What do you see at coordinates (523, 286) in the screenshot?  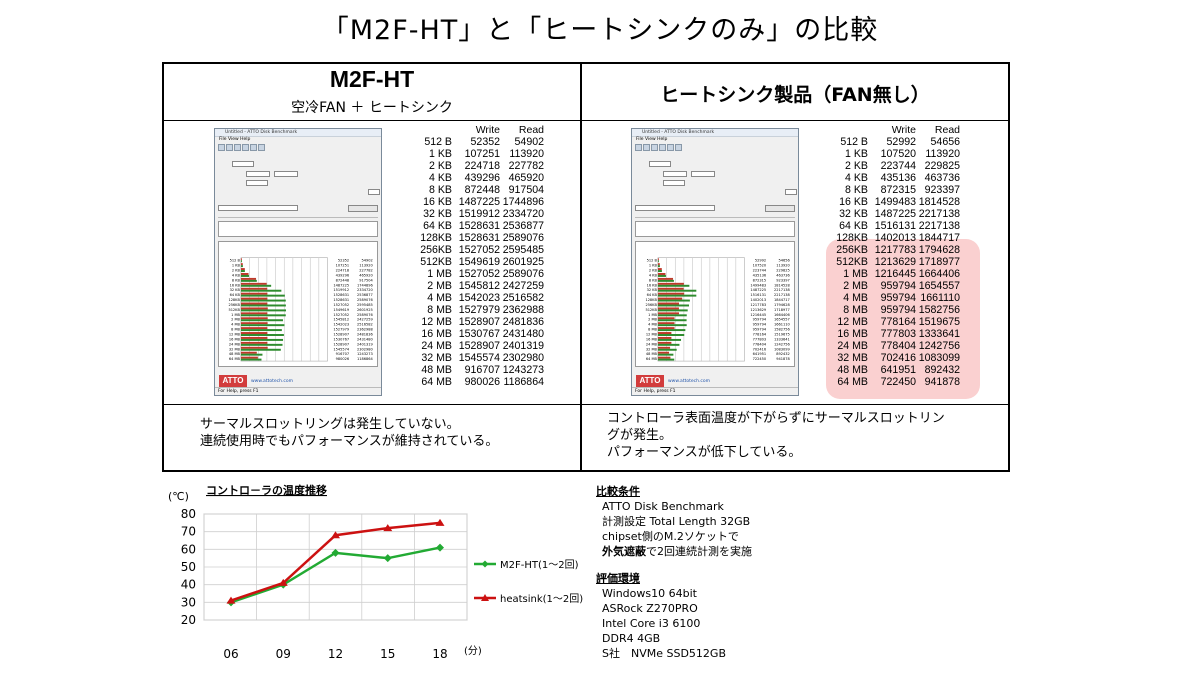 I see `bench-read: 2427259` at bounding box center [523, 286].